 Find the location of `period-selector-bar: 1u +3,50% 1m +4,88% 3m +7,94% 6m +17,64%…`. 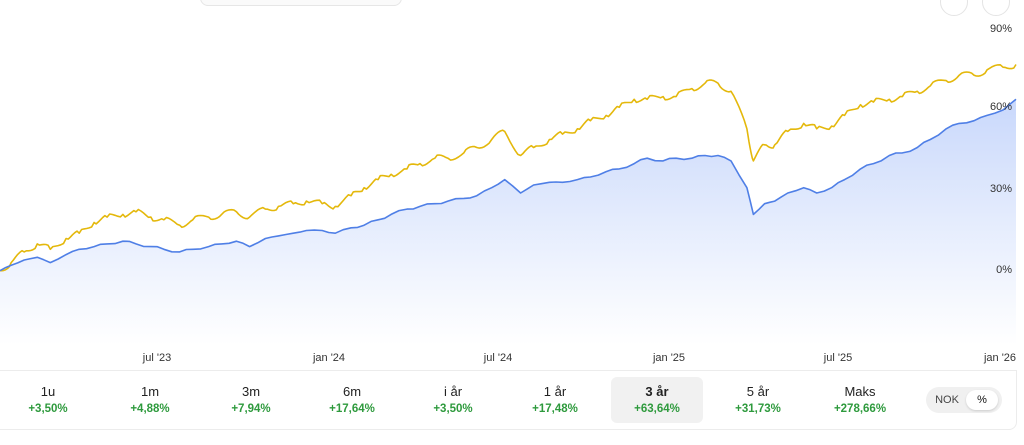

period-selector-bar: 1u +3,50% 1m +4,88% 3m +7,94% 6m +17,64%… is located at coordinates (508, 400).